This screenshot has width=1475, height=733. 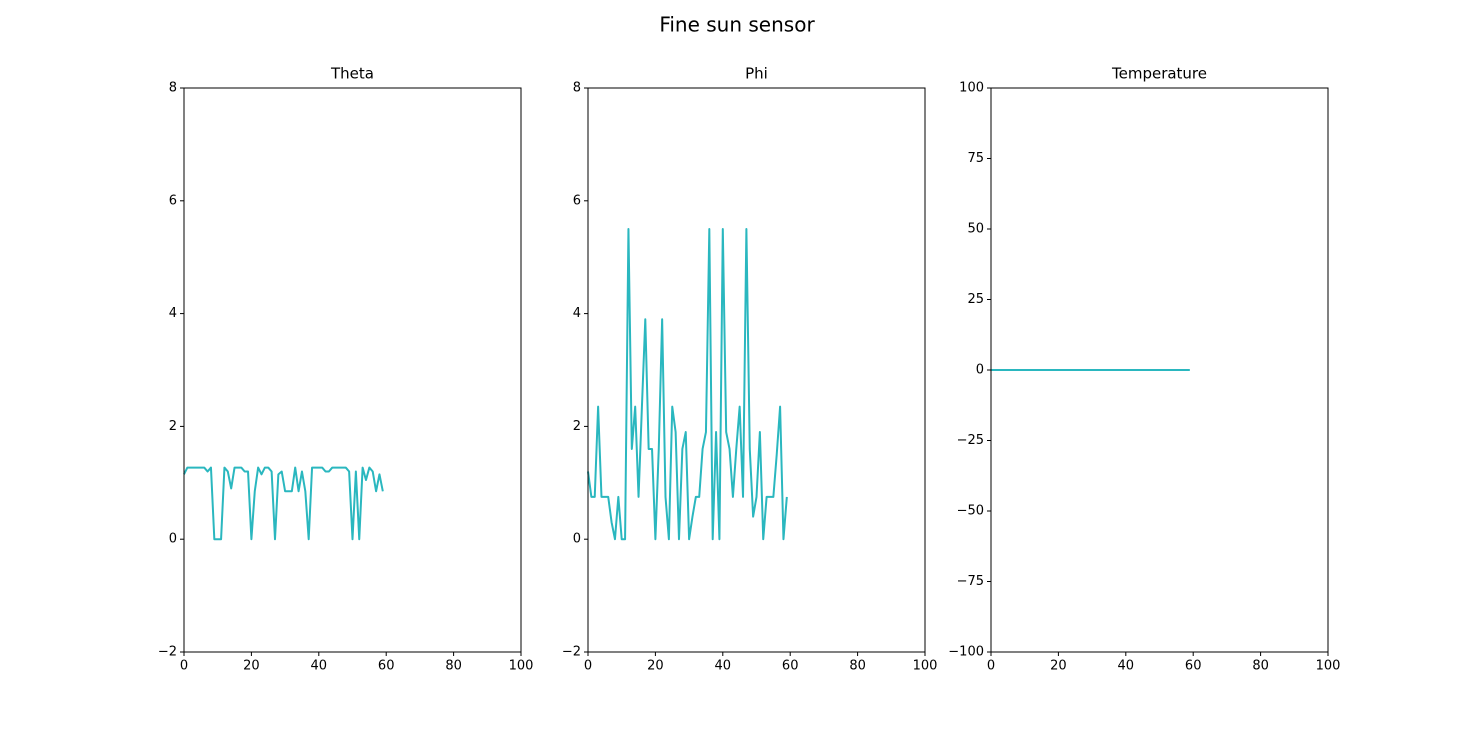 What do you see at coordinates (352, 74) in the screenshot?
I see `subplot-title: Theta` at bounding box center [352, 74].